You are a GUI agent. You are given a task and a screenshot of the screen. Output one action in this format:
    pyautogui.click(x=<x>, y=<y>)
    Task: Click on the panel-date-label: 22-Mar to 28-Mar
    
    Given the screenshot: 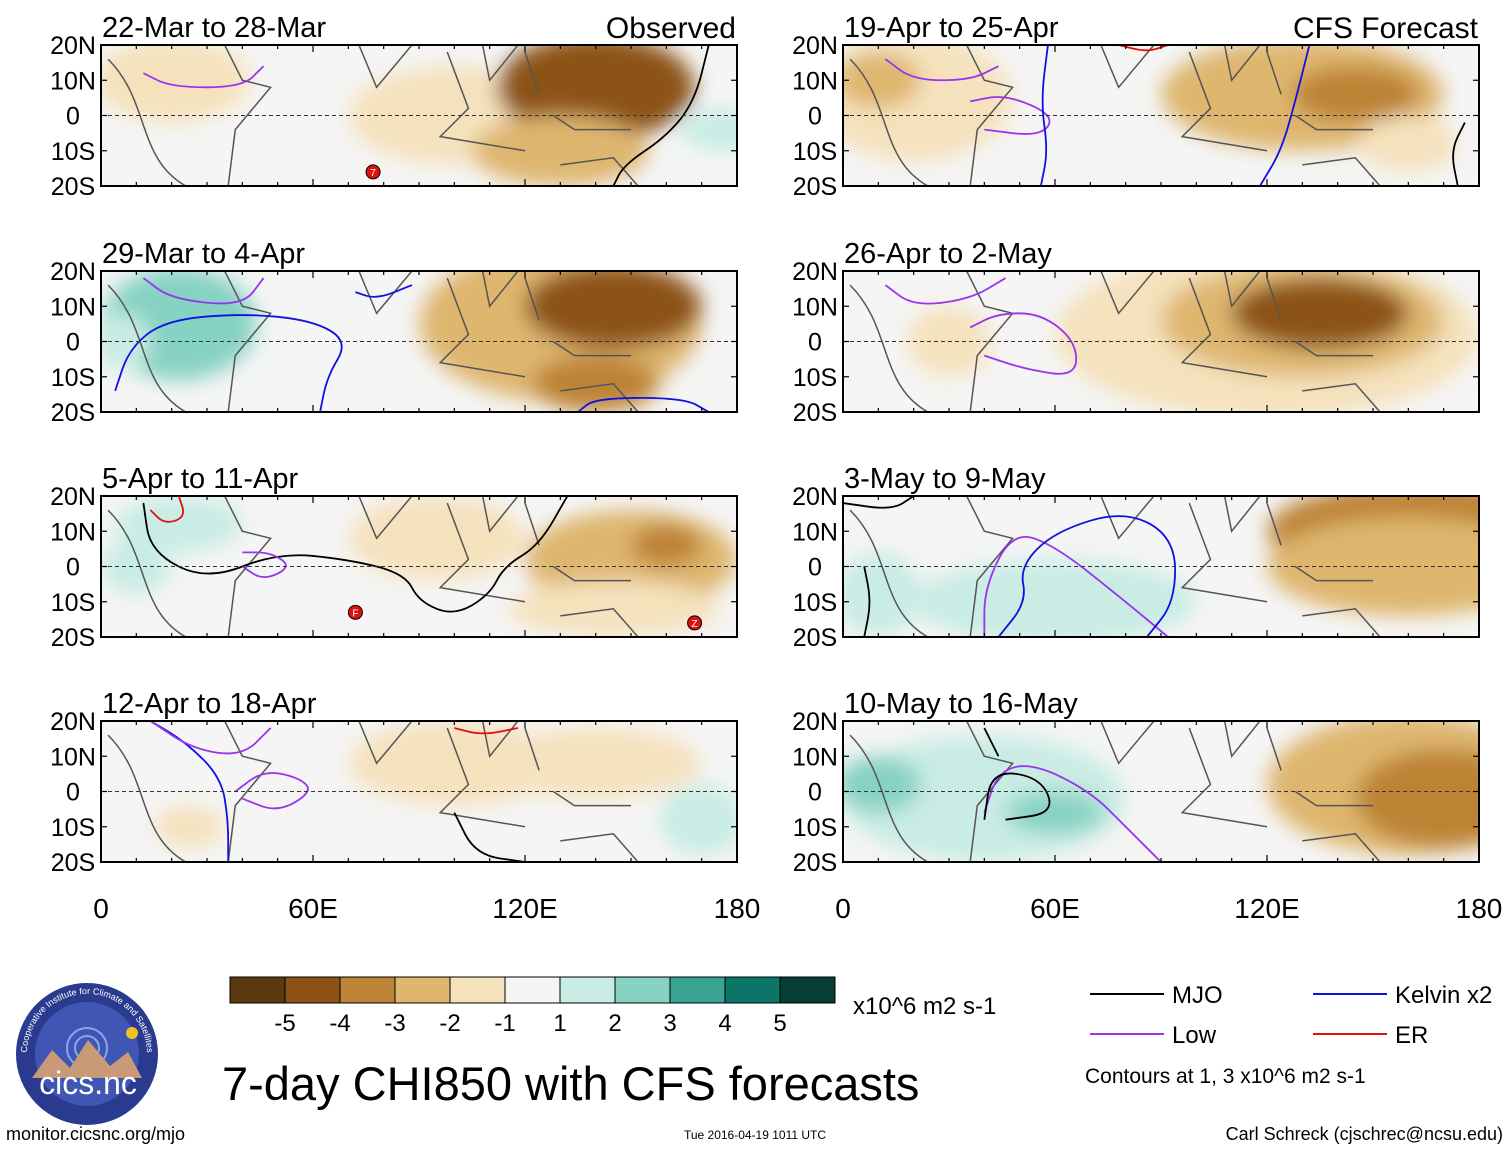 What is the action you would take?
    pyautogui.click(x=214, y=28)
    